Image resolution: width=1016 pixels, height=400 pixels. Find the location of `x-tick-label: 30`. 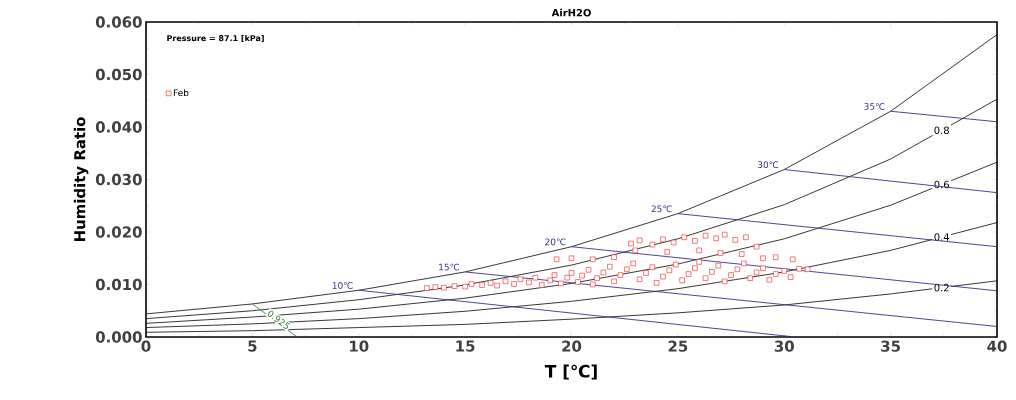

x-tick-label: 30 is located at coordinates (784, 346).